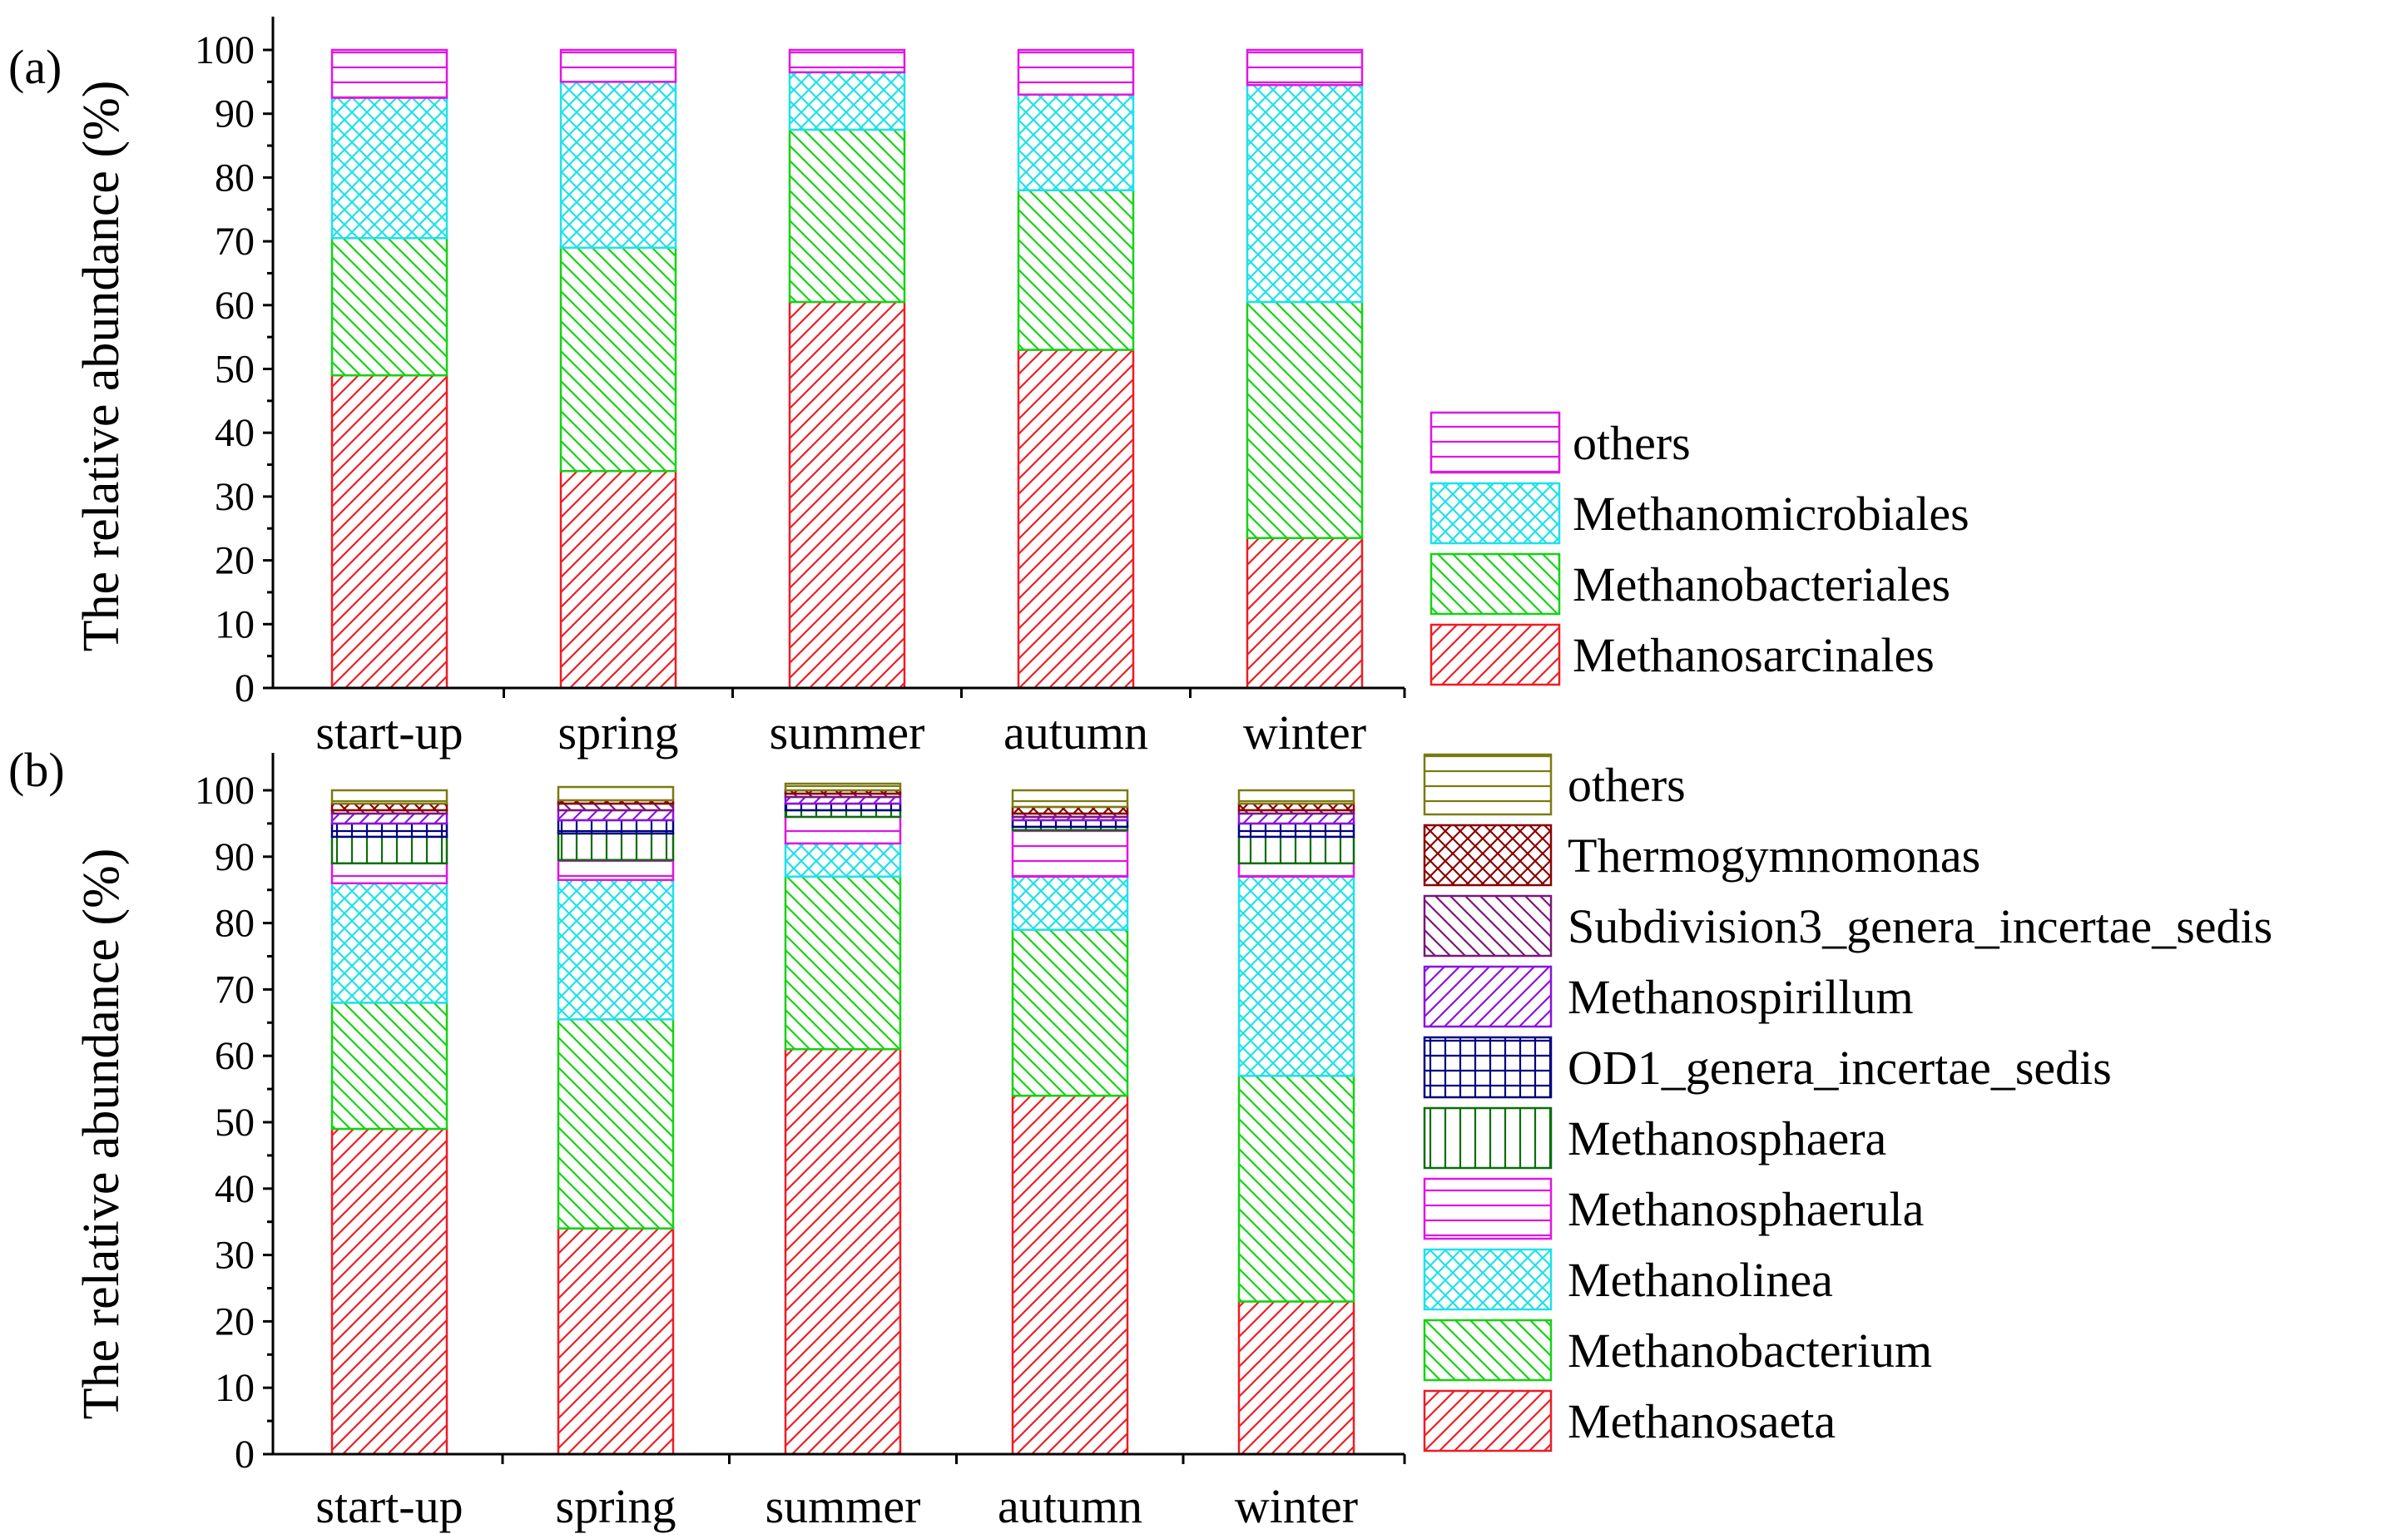 The width and height of the screenshot is (2408, 1539). I want to click on panel-a-bar-spring-methanosarcinales, so click(618, 580).